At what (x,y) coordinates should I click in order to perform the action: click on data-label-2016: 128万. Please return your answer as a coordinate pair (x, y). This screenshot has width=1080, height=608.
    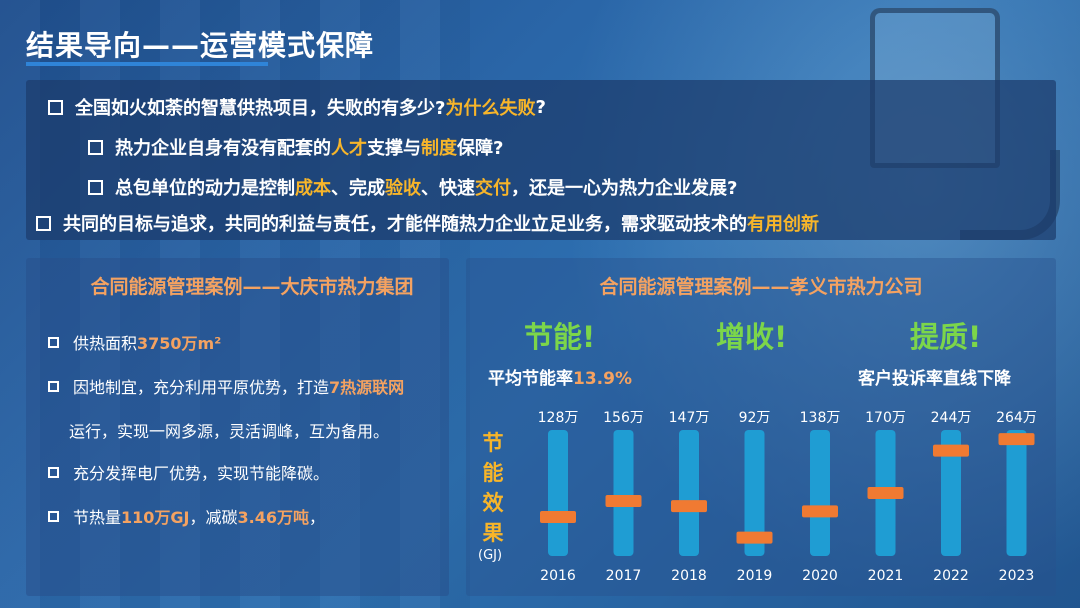
    Looking at the image, I should click on (558, 418).